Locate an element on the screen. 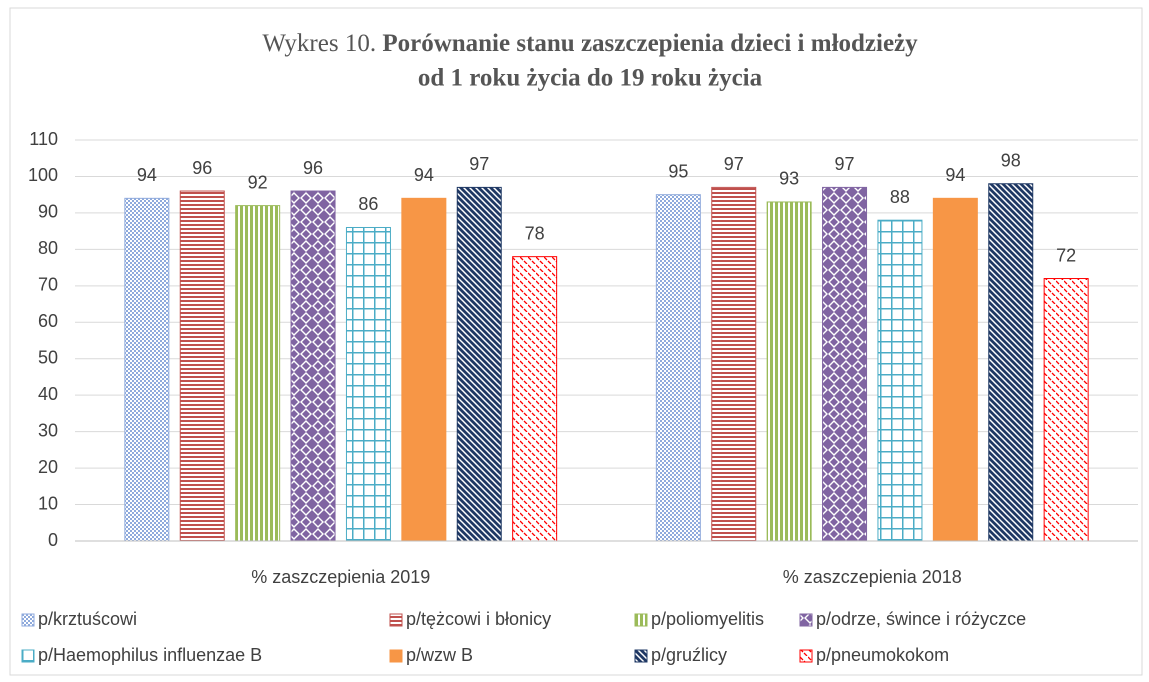 This screenshot has width=1149, height=682. y-tick-label: 100 is located at coordinates (43, 175).